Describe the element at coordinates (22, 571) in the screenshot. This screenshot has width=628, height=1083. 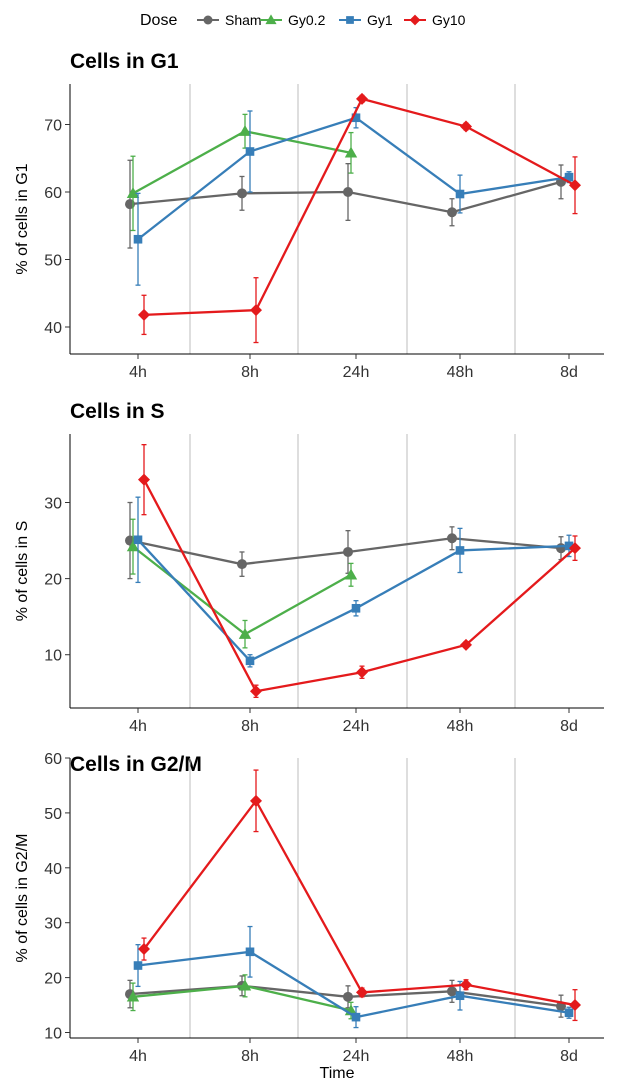
I see `y-axis-title: % of cells in S` at that location.